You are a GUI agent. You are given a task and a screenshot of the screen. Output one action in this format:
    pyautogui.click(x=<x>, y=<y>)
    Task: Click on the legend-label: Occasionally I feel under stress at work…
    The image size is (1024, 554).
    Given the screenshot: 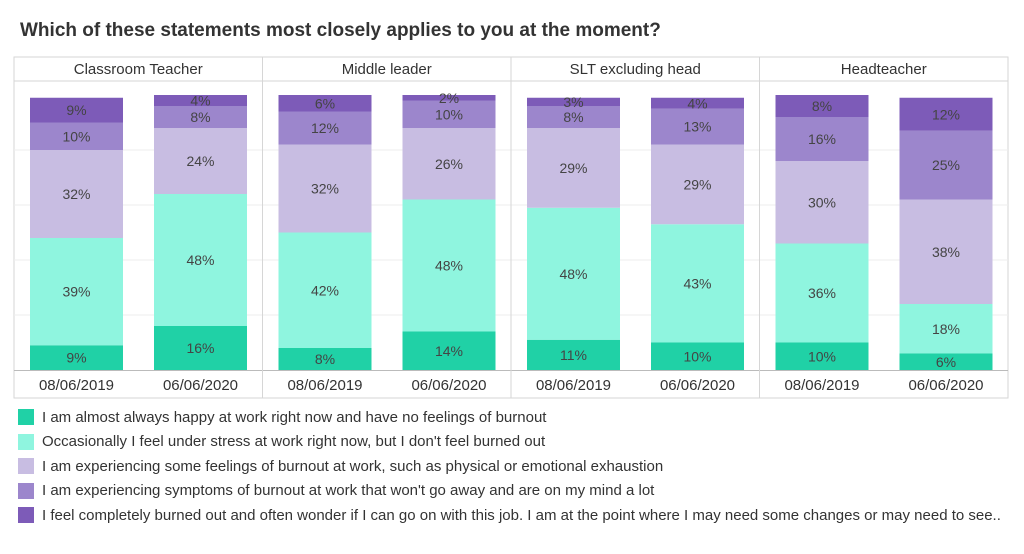 What is the action you would take?
    pyautogui.click(x=294, y=442)
    